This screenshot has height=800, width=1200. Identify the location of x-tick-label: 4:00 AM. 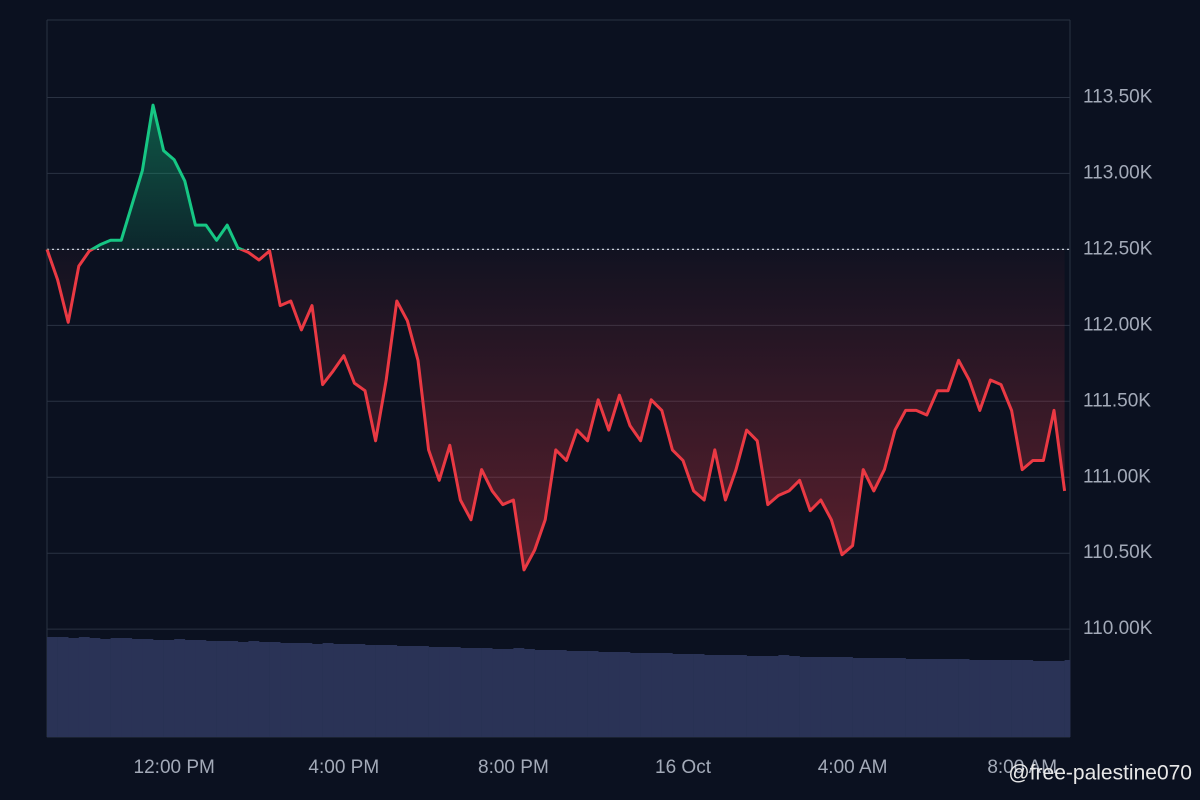
(853, 767).